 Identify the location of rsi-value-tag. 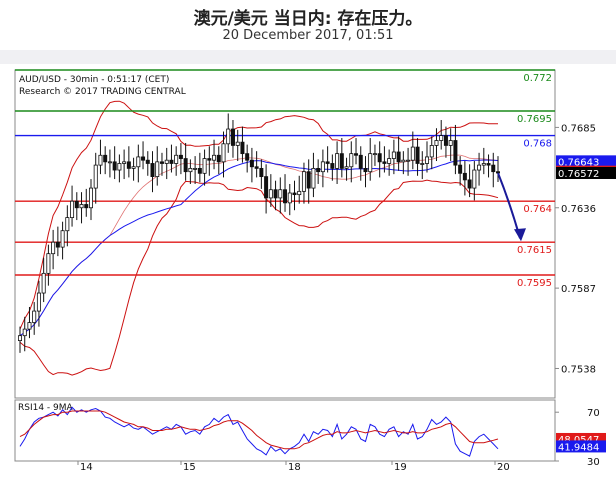
(581, 446).